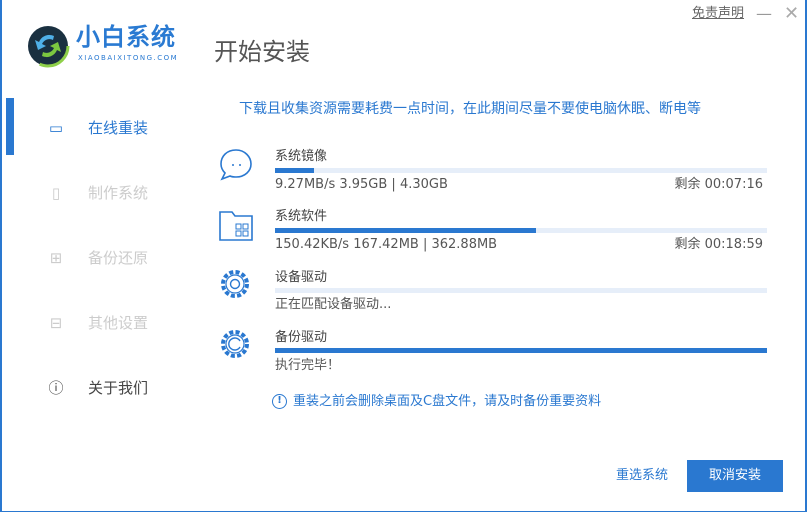 Image resolution: width=807 pixels, height=512 pixels. Describe the element at coordinates (718, 244) in the screenshot. I see `item-remaining: 剩余 00:18:59` at that location.